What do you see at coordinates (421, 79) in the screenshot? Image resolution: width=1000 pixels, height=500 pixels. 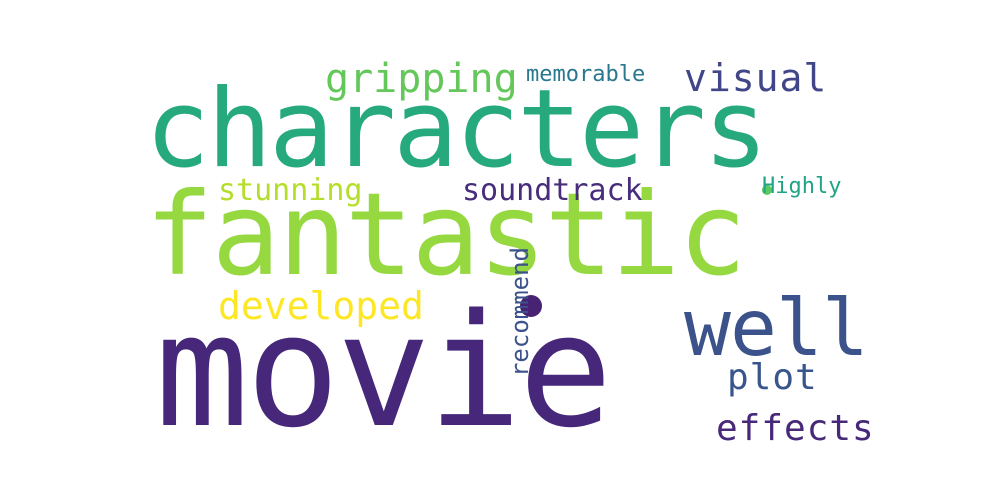 I see `word-gripping: gripping` at bounding box center [421, 79].